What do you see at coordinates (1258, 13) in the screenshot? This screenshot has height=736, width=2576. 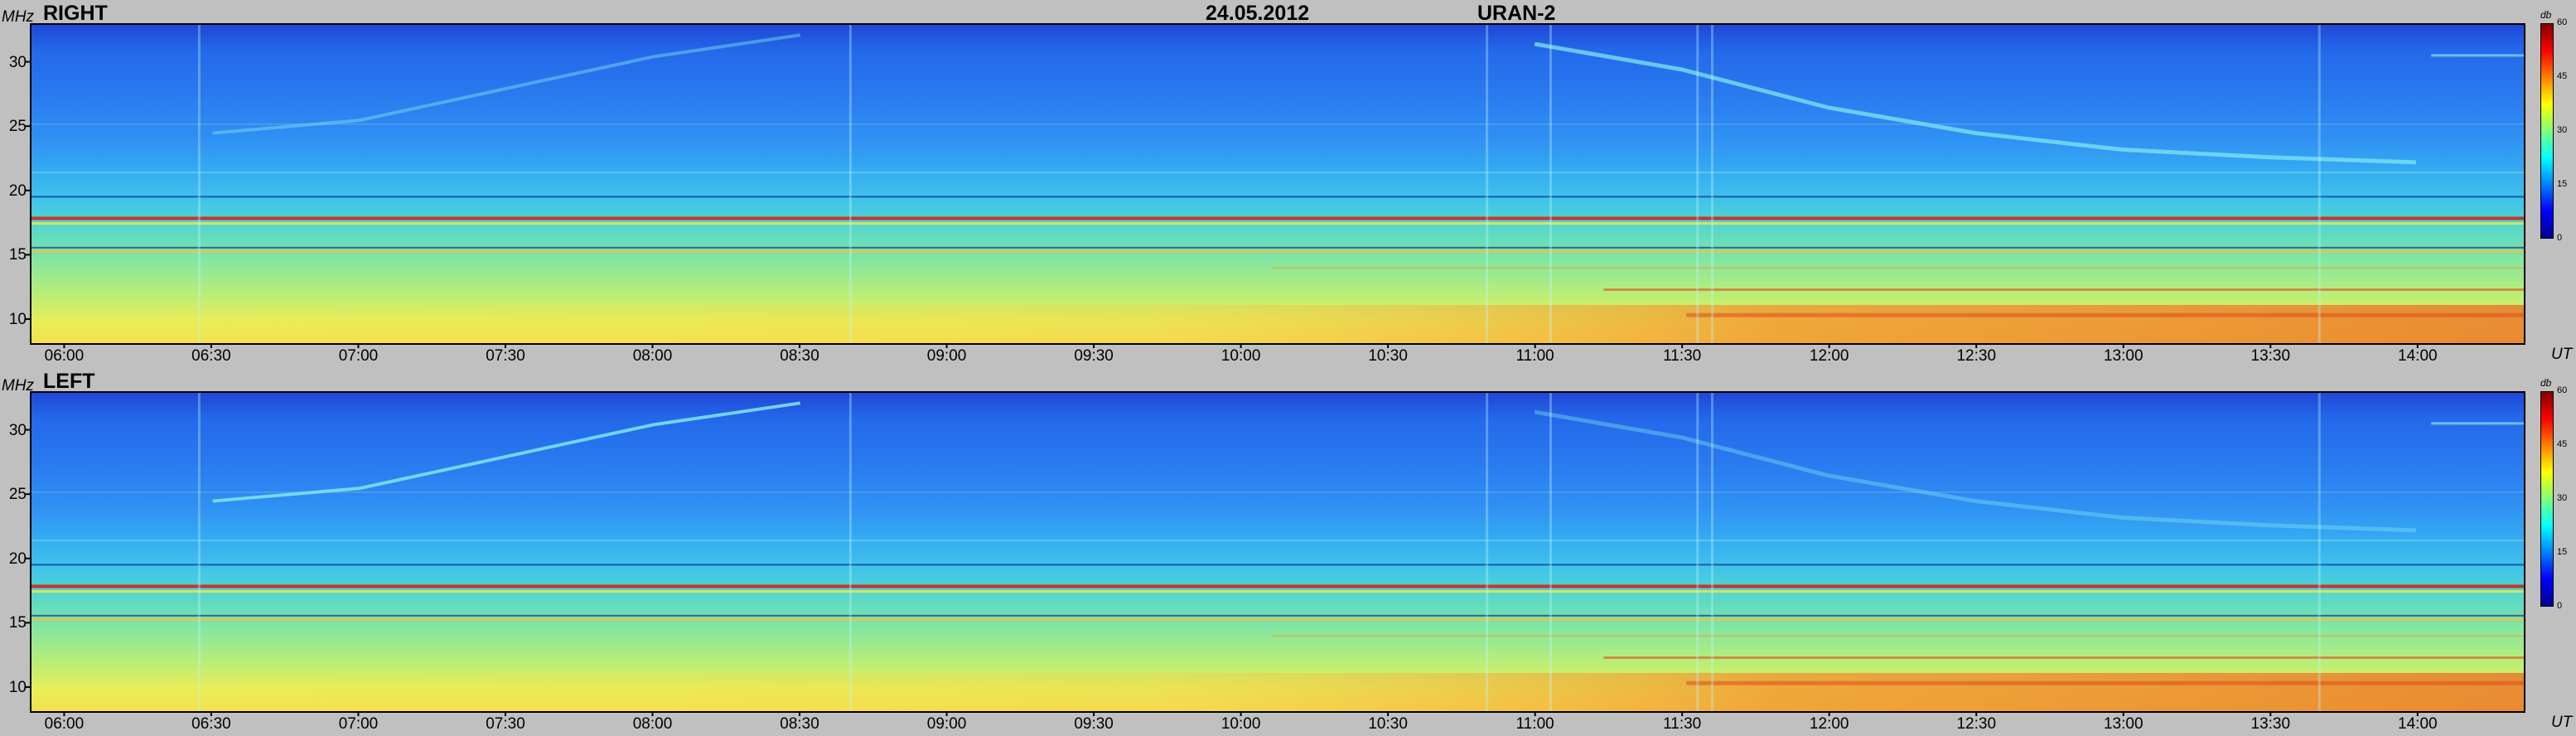 I see `date-label: 24.05.2012` at bounding box center [1258, 13].